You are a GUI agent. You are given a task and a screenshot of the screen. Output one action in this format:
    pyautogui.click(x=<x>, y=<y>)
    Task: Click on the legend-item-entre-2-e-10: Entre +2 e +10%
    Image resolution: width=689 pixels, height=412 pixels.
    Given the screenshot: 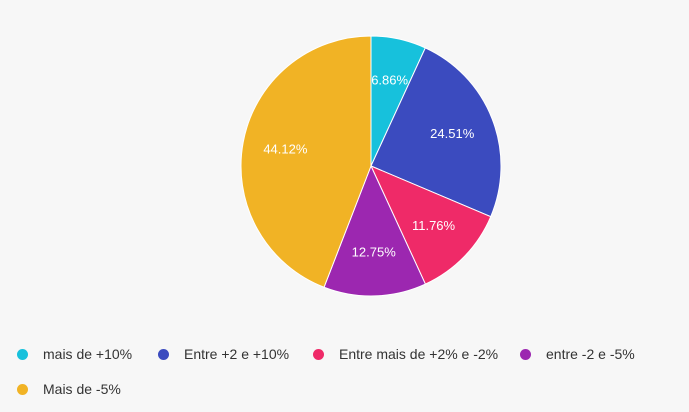 What is the action you would take?
    pyautogui.click(x=223, y=354)
    